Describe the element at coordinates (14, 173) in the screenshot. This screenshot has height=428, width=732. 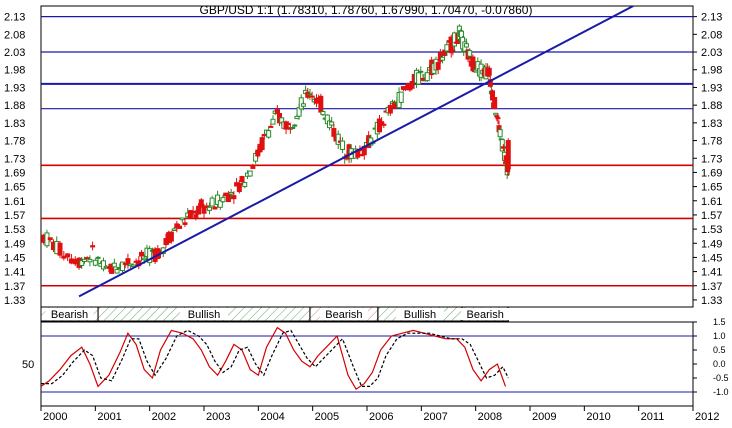
I see `price-y-tick-label-left: 1.69` at that location.